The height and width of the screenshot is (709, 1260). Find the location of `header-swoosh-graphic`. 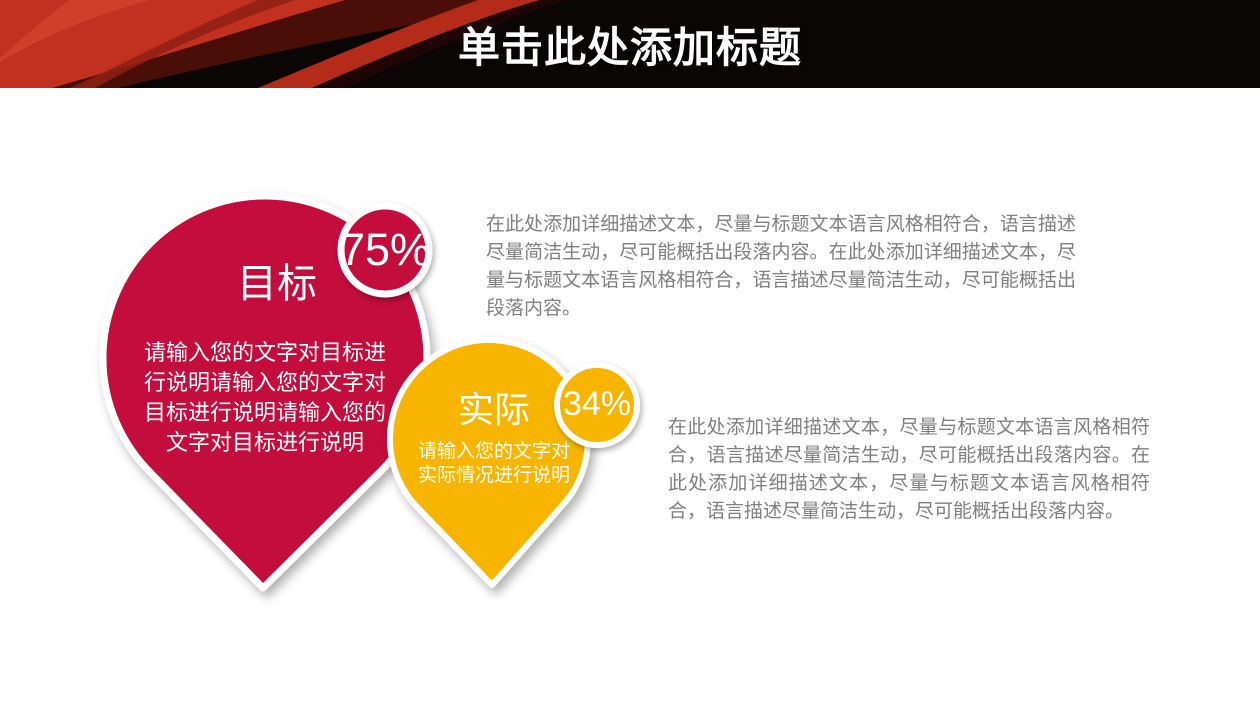

header-swoosh-graphic is located at coordinates (630, 44).